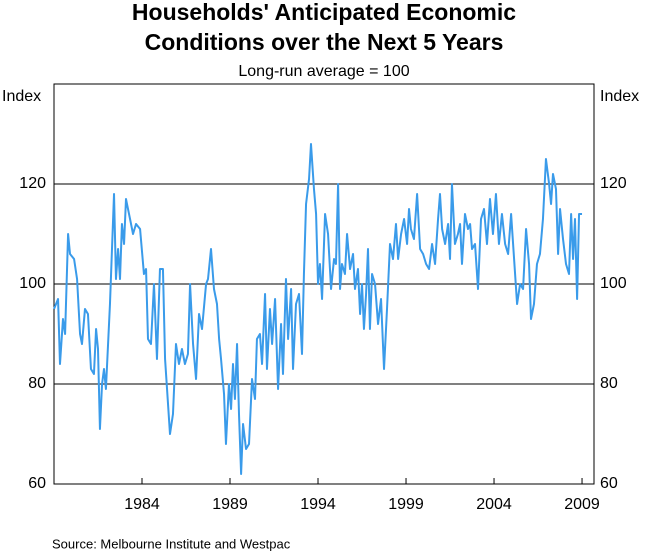 The width and height of the screenshot is (648, 553). What do you see at coordinates (32, 283) in the screenshot?
I see `y-tick-label: 100` at bounding box center [32, 283].